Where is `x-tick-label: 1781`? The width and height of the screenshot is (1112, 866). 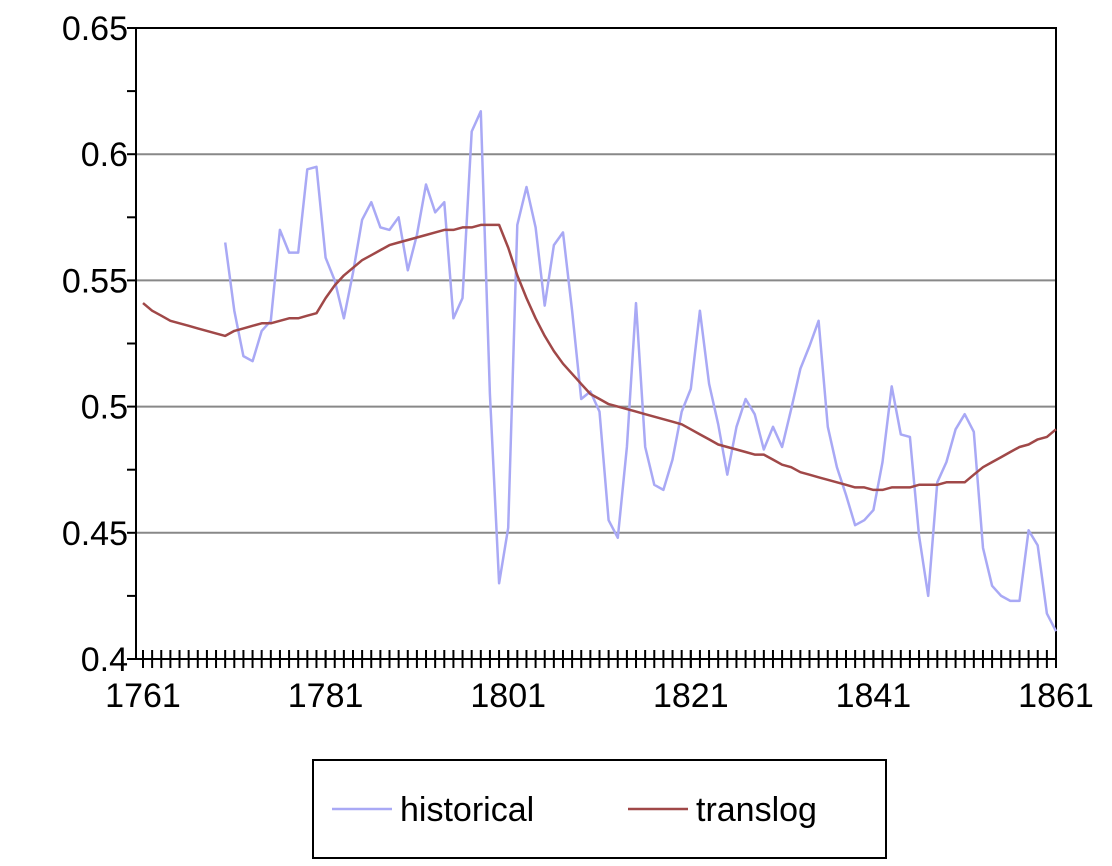 x-tick-label: 1781 is located at coordinates (326, 696).